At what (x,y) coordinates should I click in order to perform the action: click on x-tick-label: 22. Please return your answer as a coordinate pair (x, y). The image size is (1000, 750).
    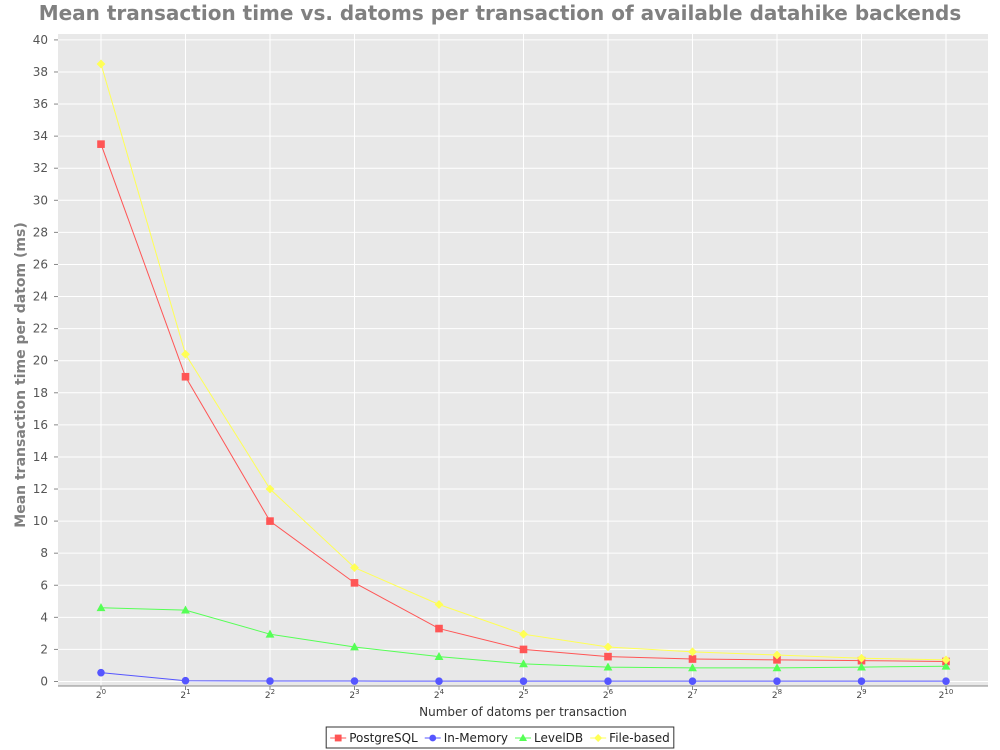
    Looking at the image, I should click on (270, 694).